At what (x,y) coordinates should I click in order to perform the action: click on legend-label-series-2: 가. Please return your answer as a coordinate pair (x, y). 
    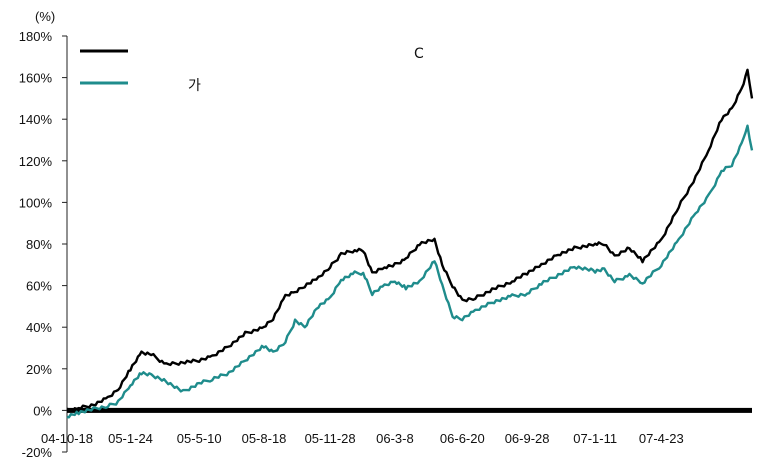
    Looking at the image, I should click on (194, 86).